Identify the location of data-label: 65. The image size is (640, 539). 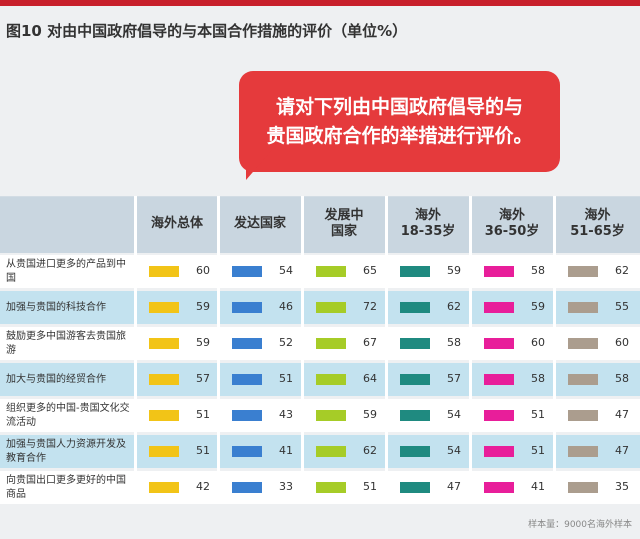
(370, 270).